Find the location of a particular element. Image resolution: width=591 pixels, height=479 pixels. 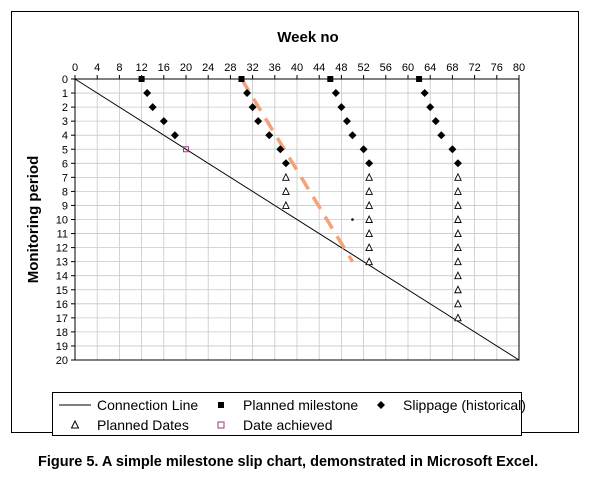

x-tick-label: 48 is located at coordinates (341, 68).